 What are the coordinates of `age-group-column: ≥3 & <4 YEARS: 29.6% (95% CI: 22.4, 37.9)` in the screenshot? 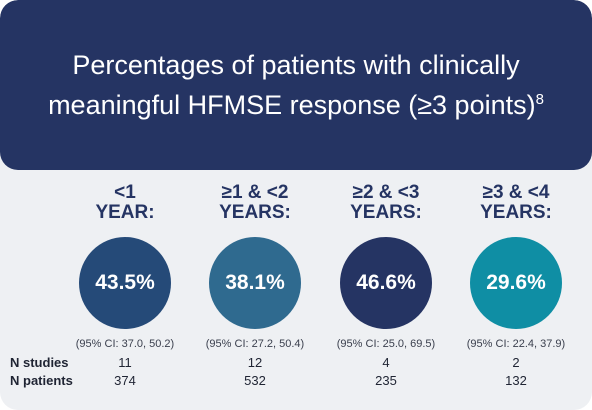 It's located at (516, 267).